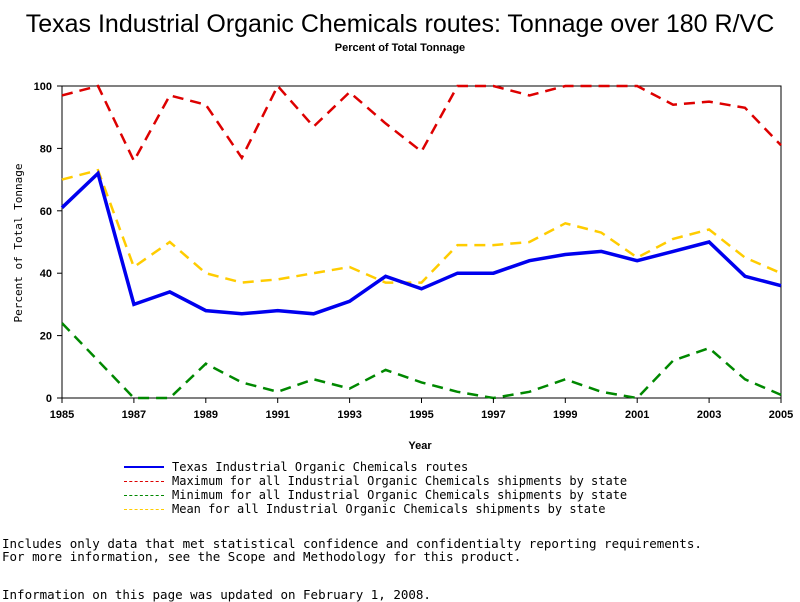 This screenshot has height=602, width=800. Describe the element at coordinates (421, 415) in the screenshot. I see `x-tick-label: 1995` at that location.